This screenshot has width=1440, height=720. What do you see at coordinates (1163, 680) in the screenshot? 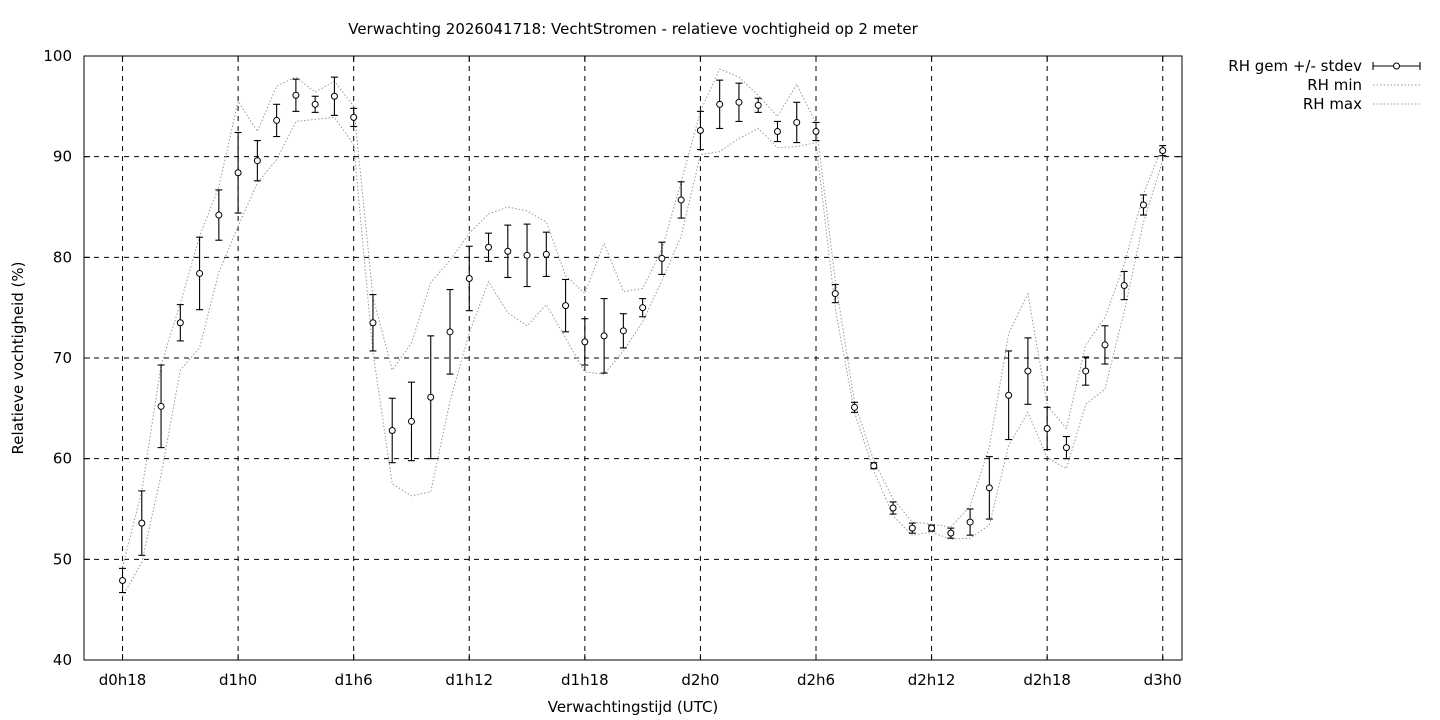
I see `x-tick-label: d3h0` at bounding box center [1163, 680].